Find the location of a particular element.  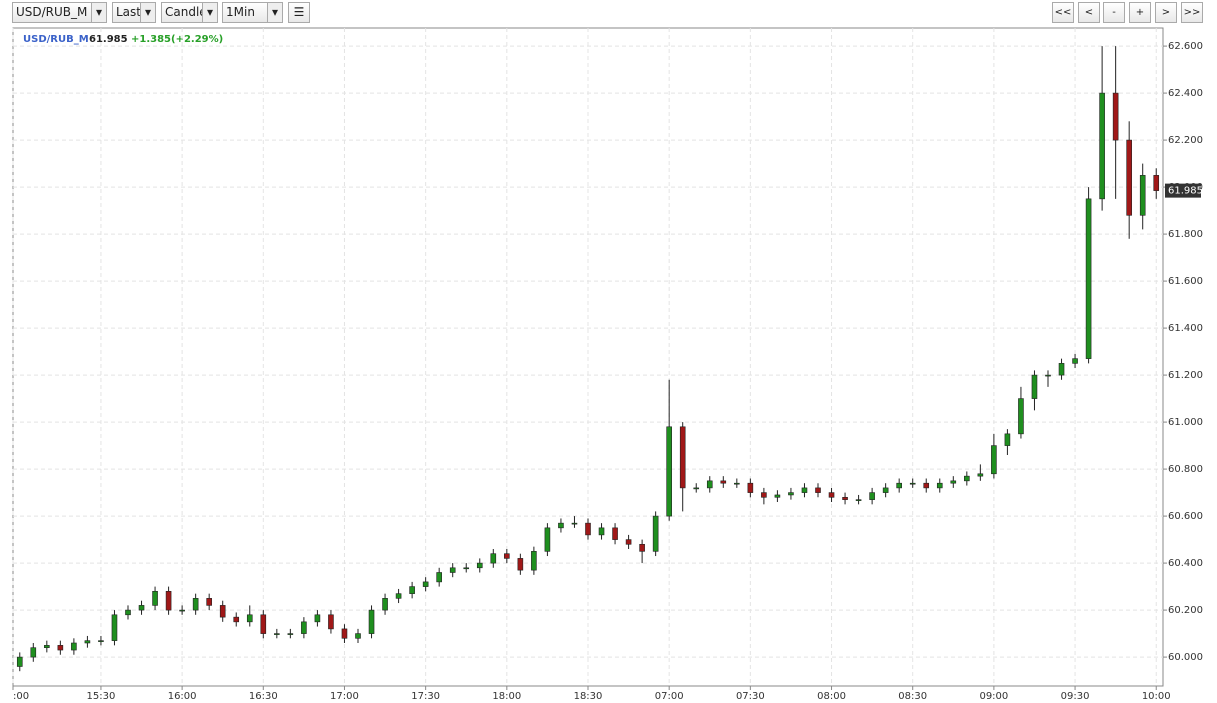

y-tick-label: 61.200 is located at coordinates (1185, 375).